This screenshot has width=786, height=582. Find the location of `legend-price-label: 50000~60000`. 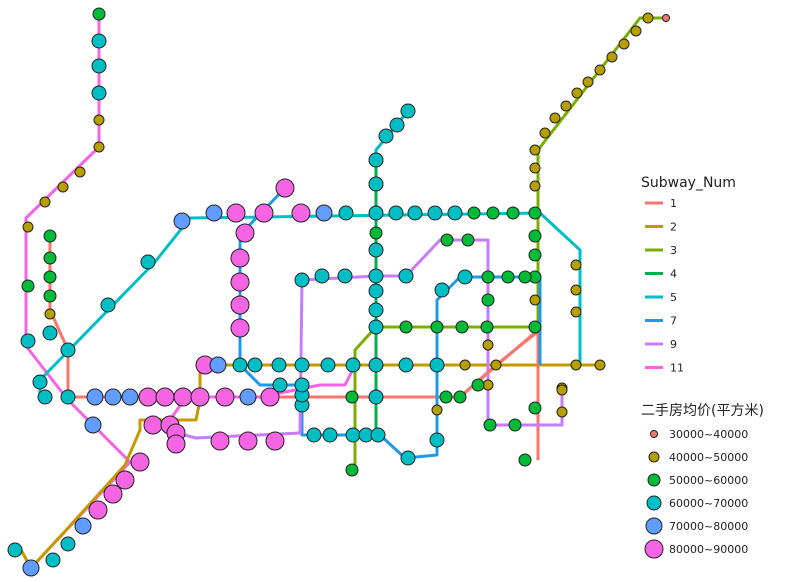

legend-price-label: 50000~60000 is located at coordinates (708, 480).